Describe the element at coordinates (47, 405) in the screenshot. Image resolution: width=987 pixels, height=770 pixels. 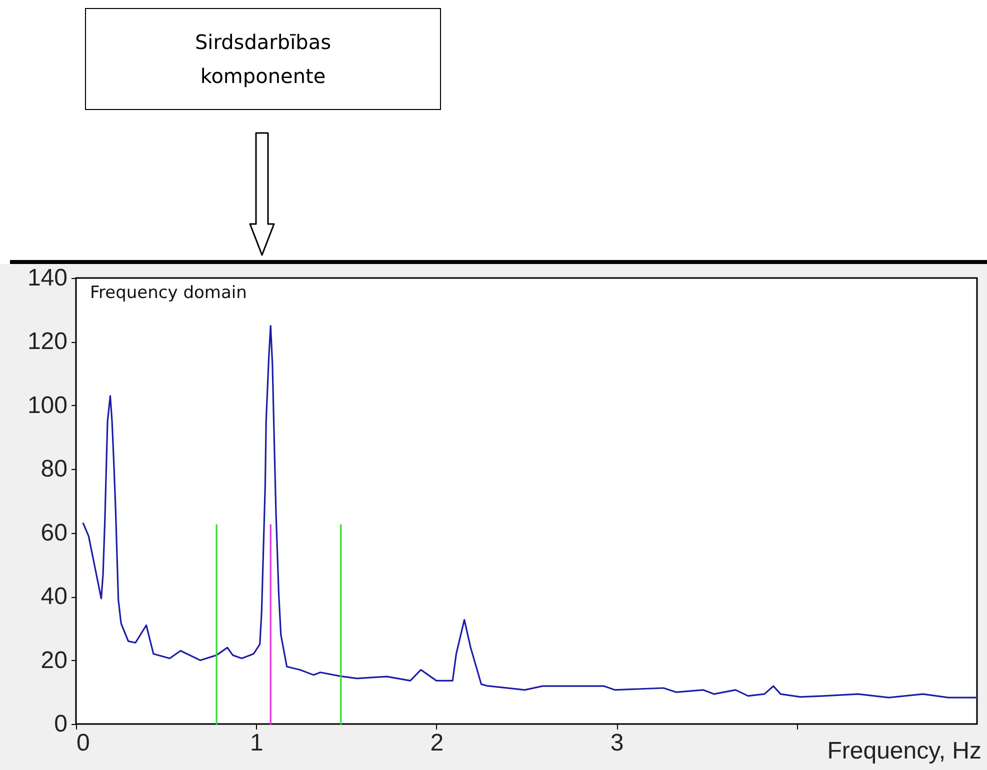
I see `y-tick-label: 100` at that location.